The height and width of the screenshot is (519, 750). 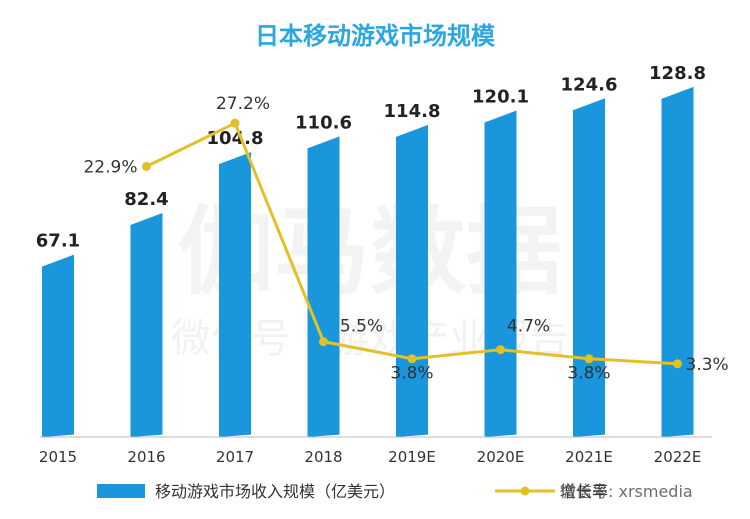 I want to click on x-tick-label: 2019E, so click(x=412, y=457).